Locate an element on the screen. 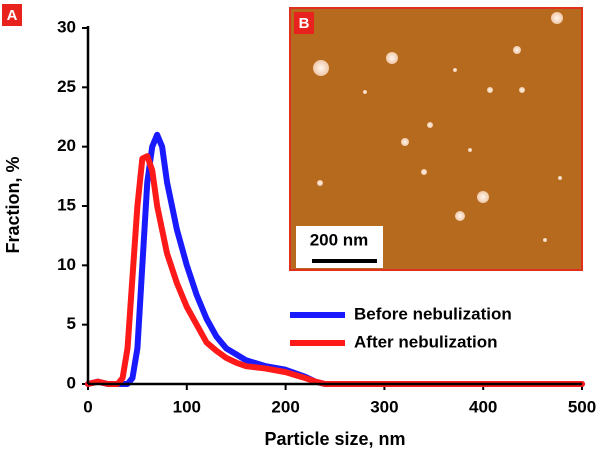 This screenshot has width=600, height=459. inset-label-box is located at coordinates (304, 23).